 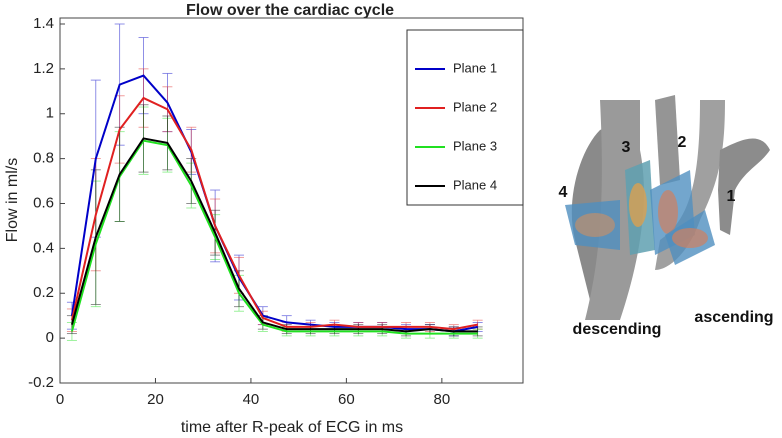 What do you see at coordinates (475, 106) in the screenshot?
I see `legend-label: Plane 2` at bounding box center [475, 106].